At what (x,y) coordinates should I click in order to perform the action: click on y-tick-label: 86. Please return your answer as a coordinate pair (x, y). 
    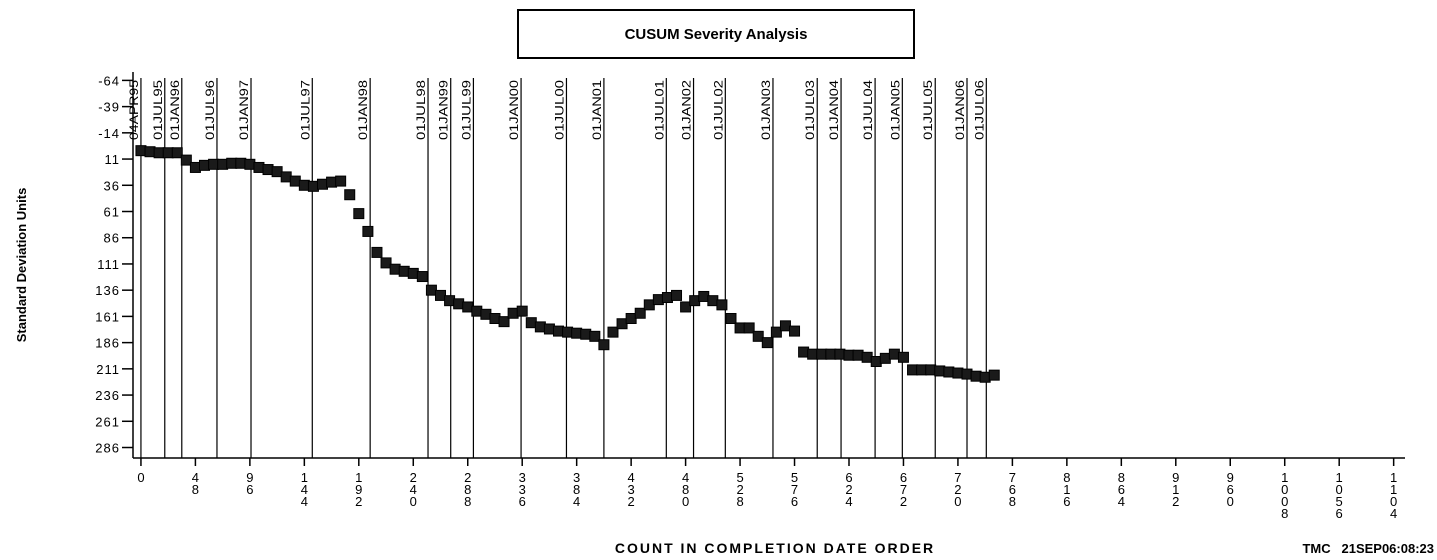
    Looking at the image, I should click on (112, 238).